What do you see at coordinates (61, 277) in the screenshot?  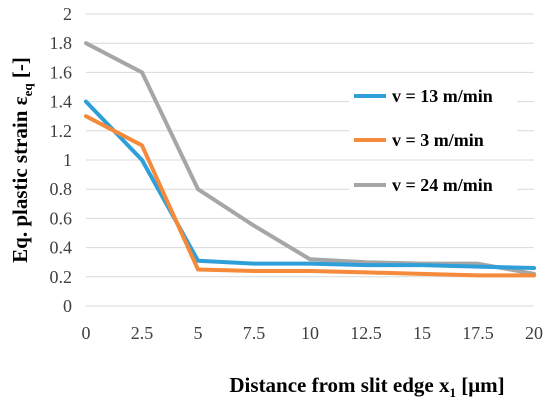 I see `y-tick-label: 0.2` at bounding box center [61, 277].